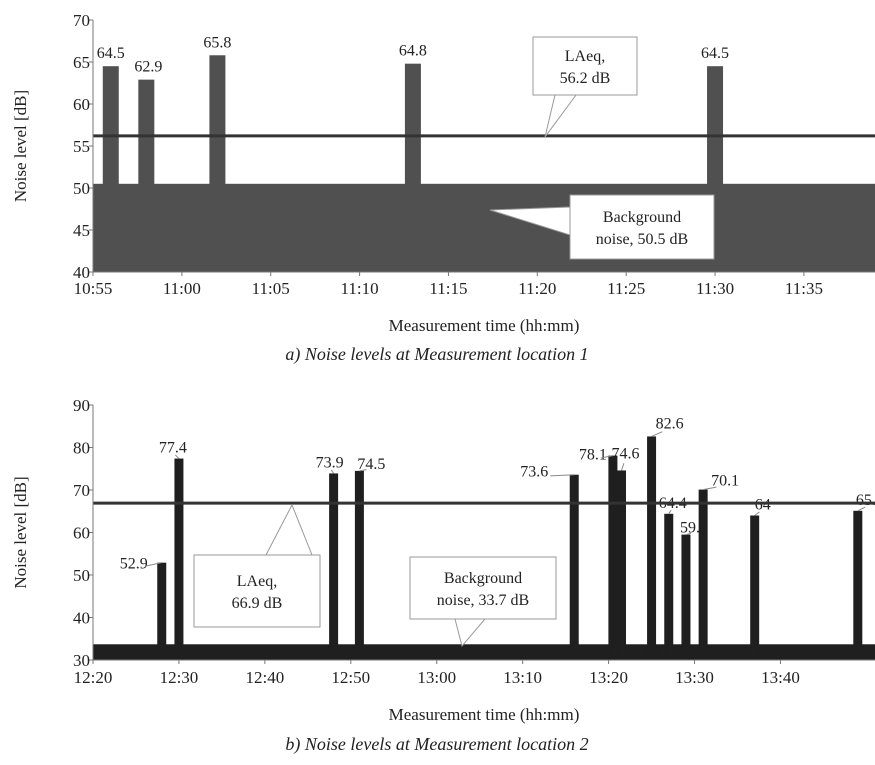 The image size is (875, 765). I want to click on x-tick-label: 11:35, so click(804, 288).